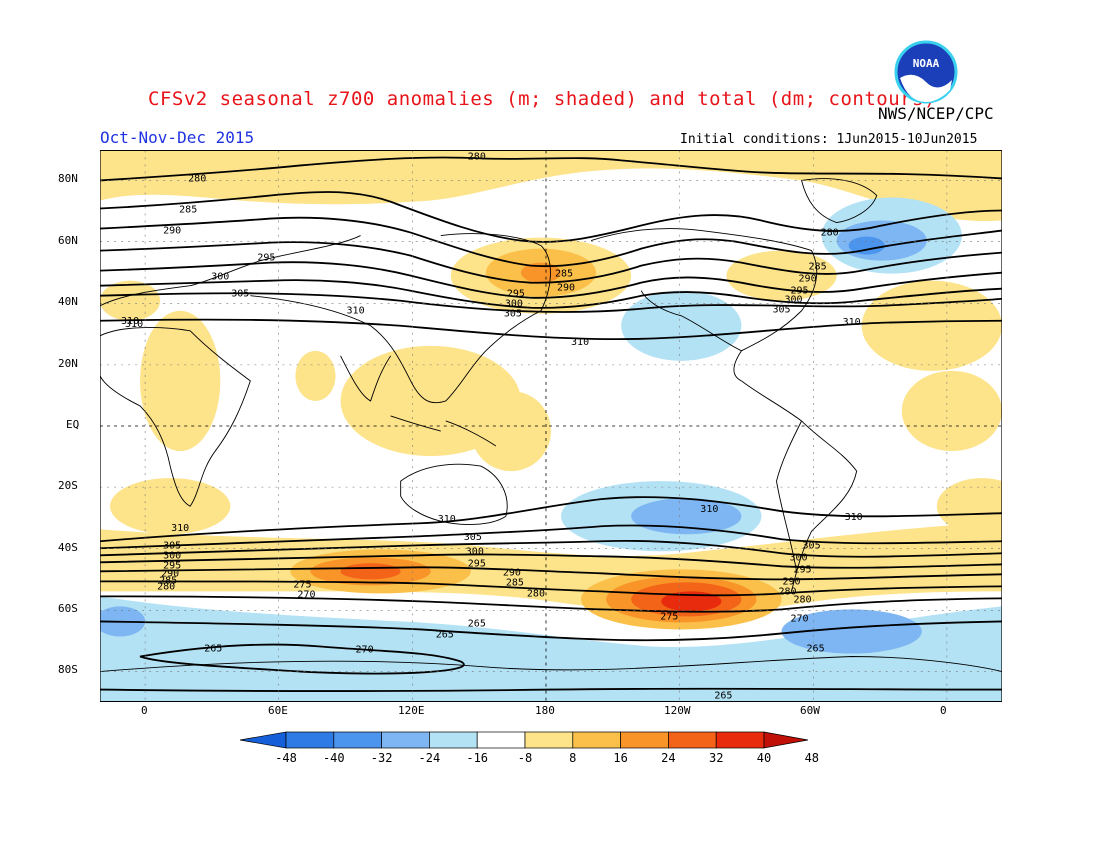 This screenshot has width=1100, height=850. Describe the element at coordinates (68, 547) in the screenshot. I see `lat-label: 40S` at that location.